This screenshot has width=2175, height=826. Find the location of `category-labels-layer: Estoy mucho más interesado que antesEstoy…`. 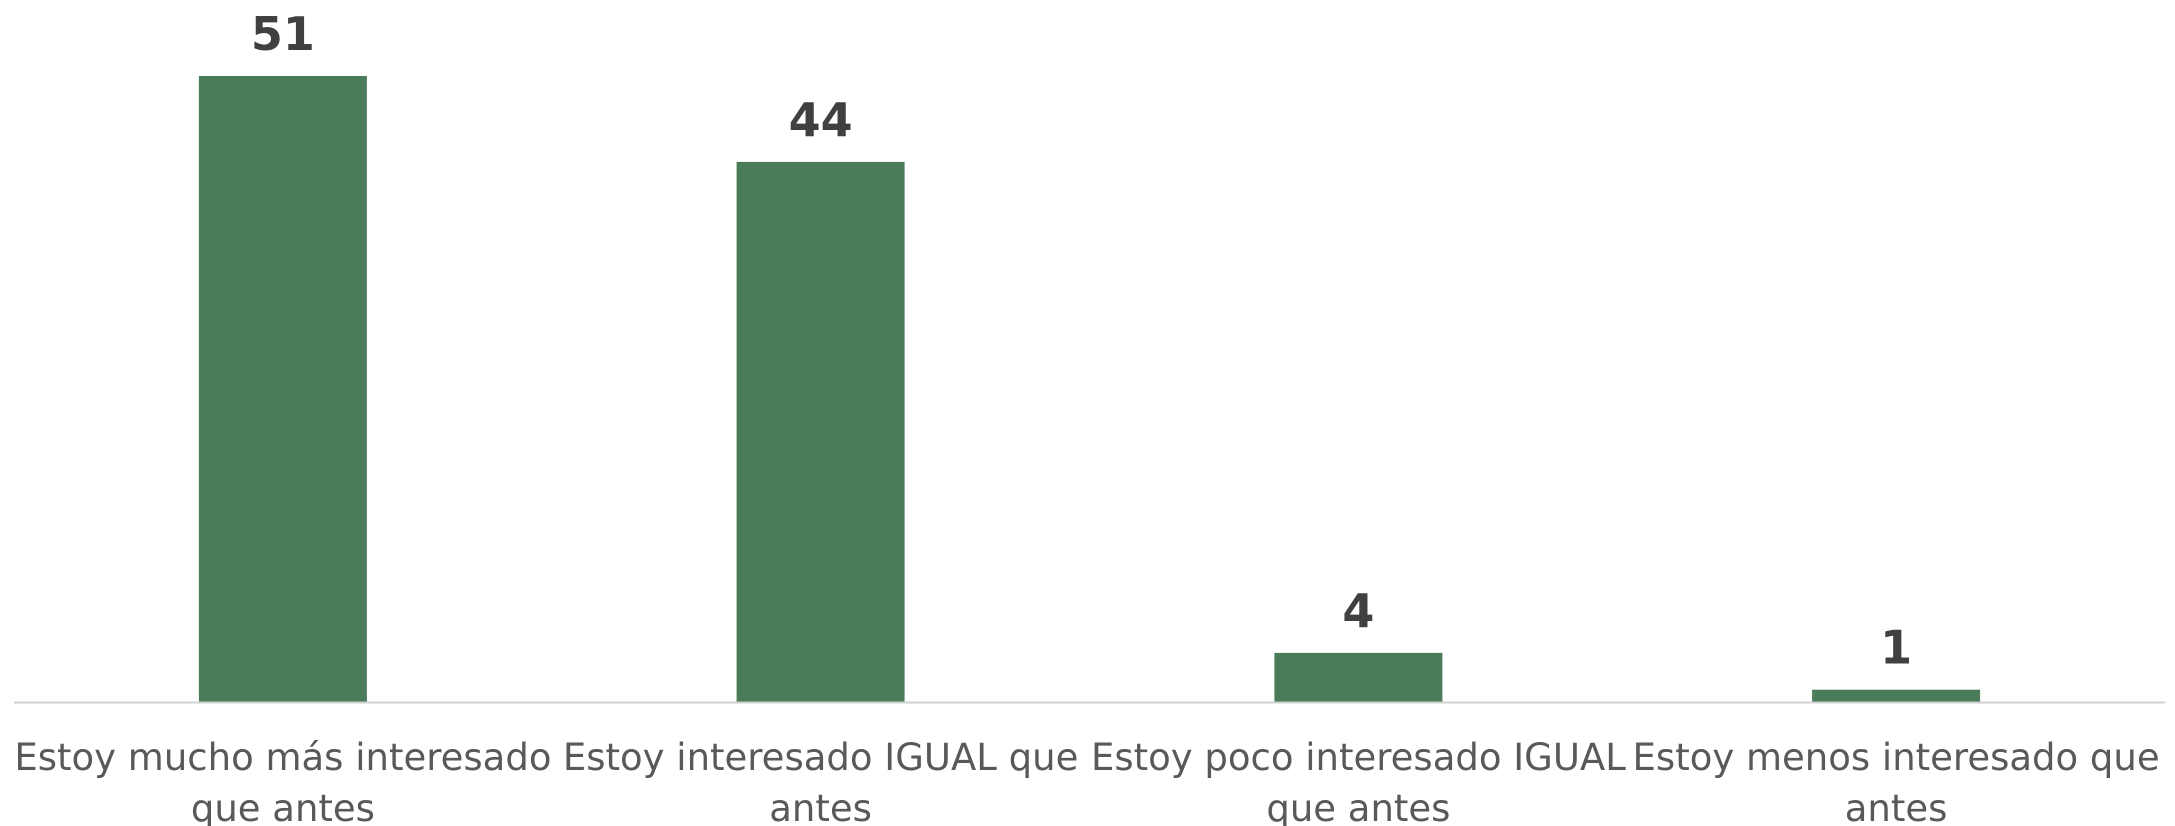

category-labels-layer: Estoy mucho más interesado que antesEstoy… is located at coordinates (1086, 781).